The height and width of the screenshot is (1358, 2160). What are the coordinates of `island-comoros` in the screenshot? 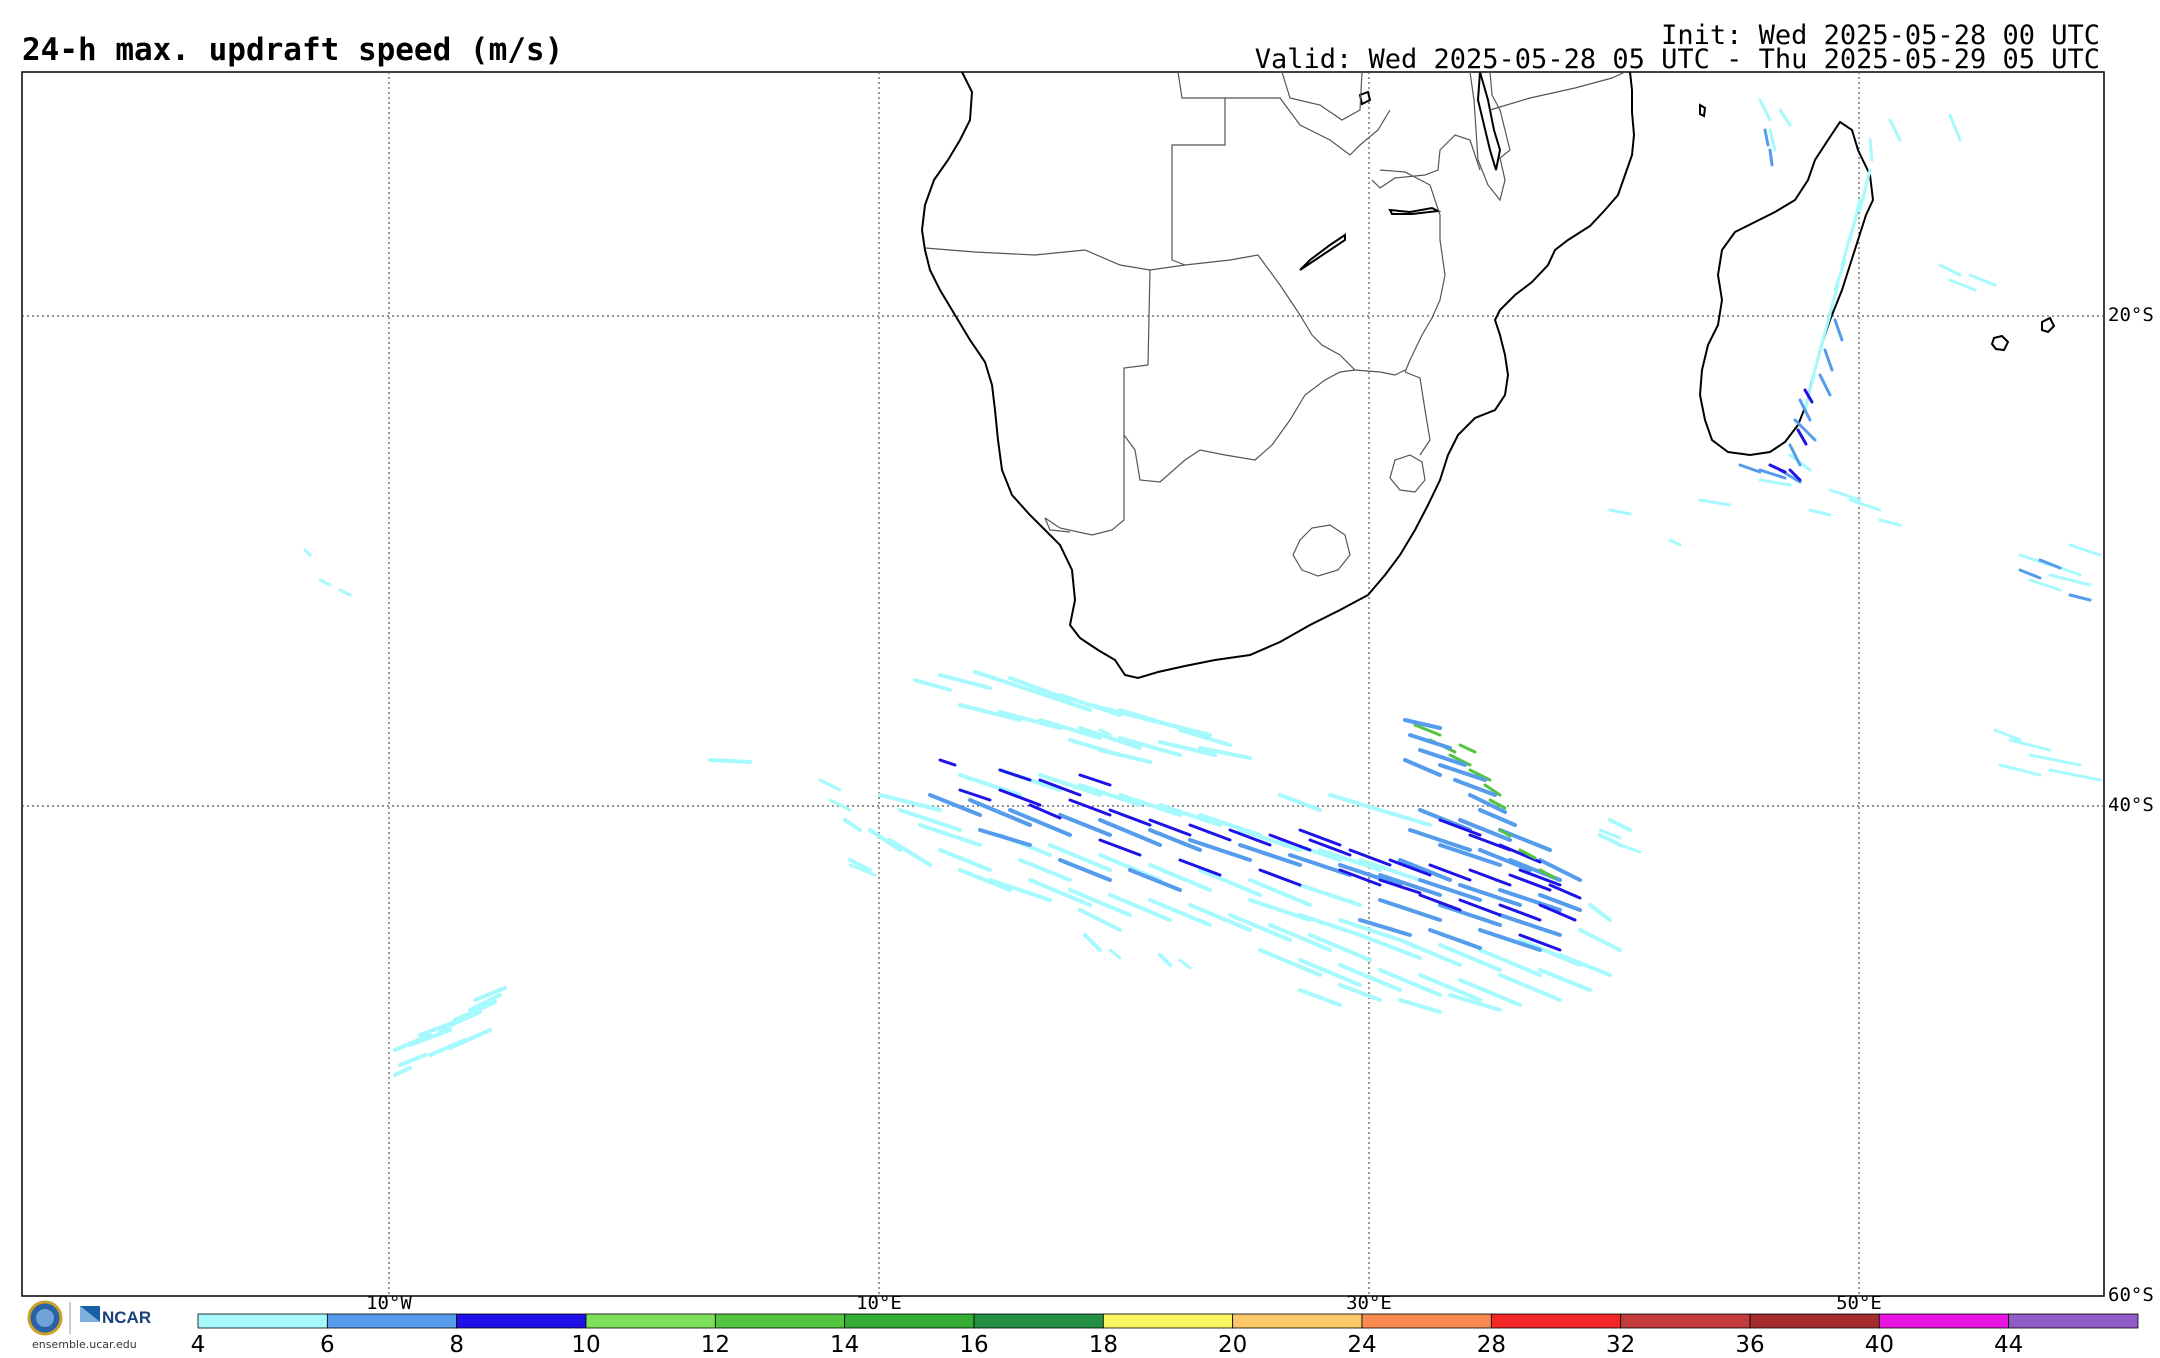 It's located at (1703, 110).